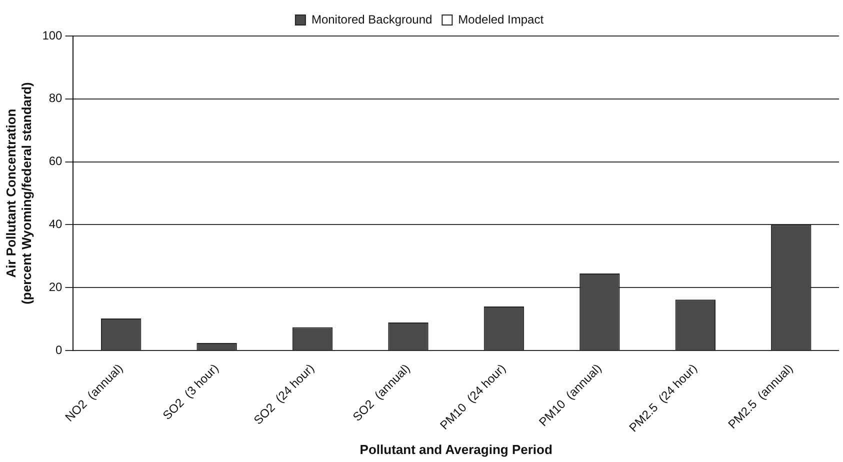 The width and height of the screenshot is (843, 462). Describe the element at coordinates (52, 35) in the screenshot. I see `y-tick-label: 100` at that location.